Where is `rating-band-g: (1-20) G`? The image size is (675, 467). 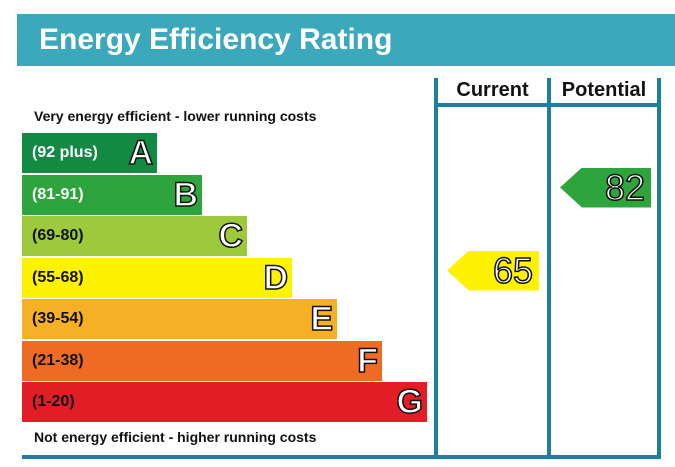
rating-band-g: (1-20) G is located at coordinates (224, 402).